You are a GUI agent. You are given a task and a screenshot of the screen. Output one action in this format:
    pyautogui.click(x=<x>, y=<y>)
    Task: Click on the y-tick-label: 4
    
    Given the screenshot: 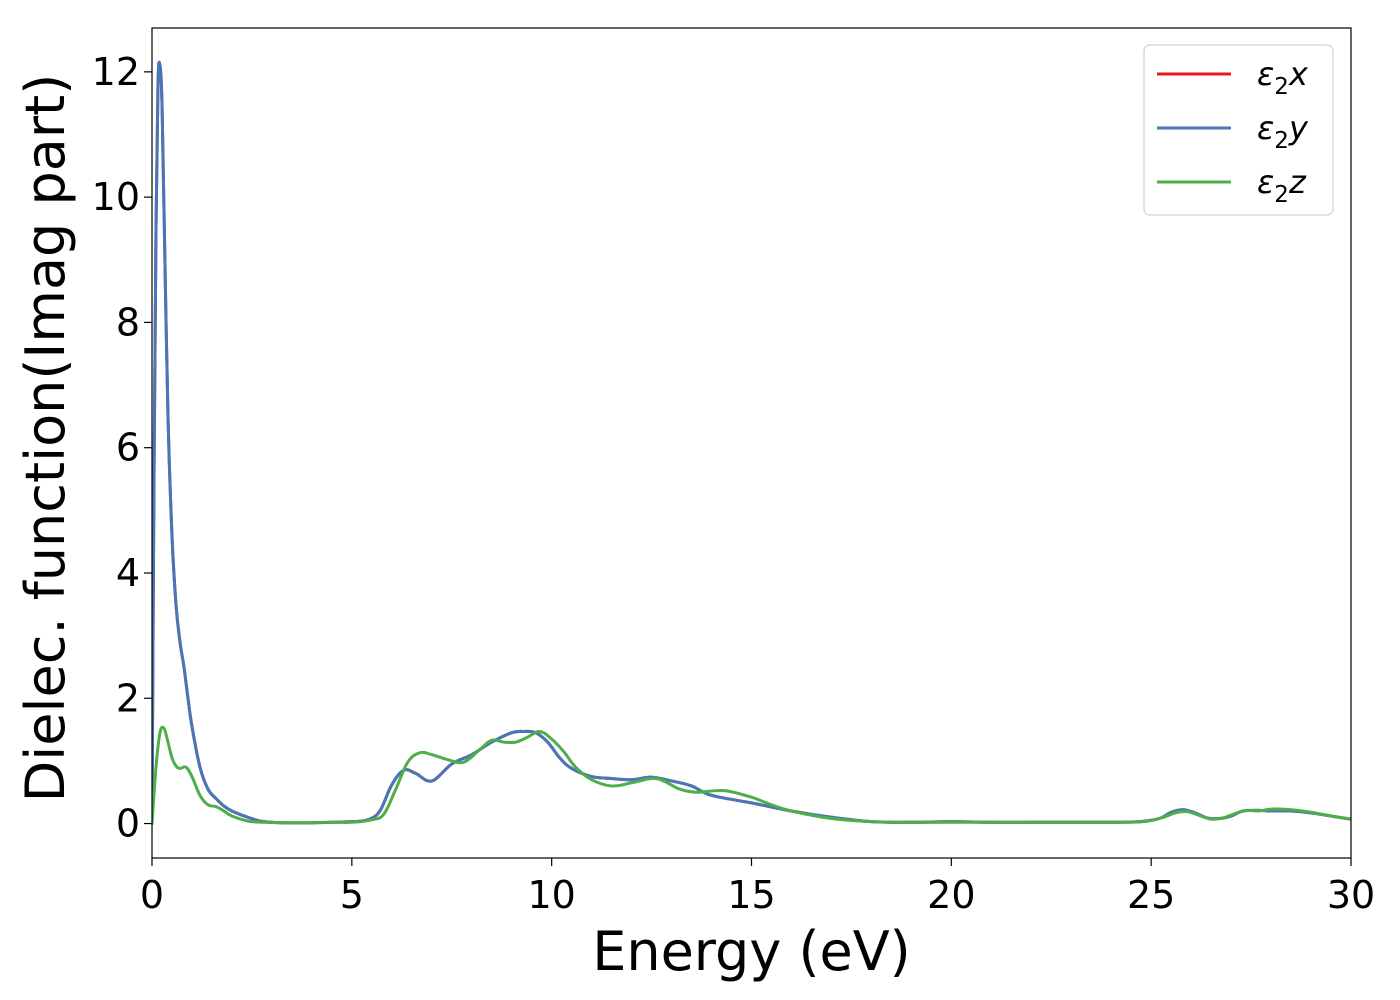 What is the action you would take?
    pyautogui.click(x=128, y=573)
    